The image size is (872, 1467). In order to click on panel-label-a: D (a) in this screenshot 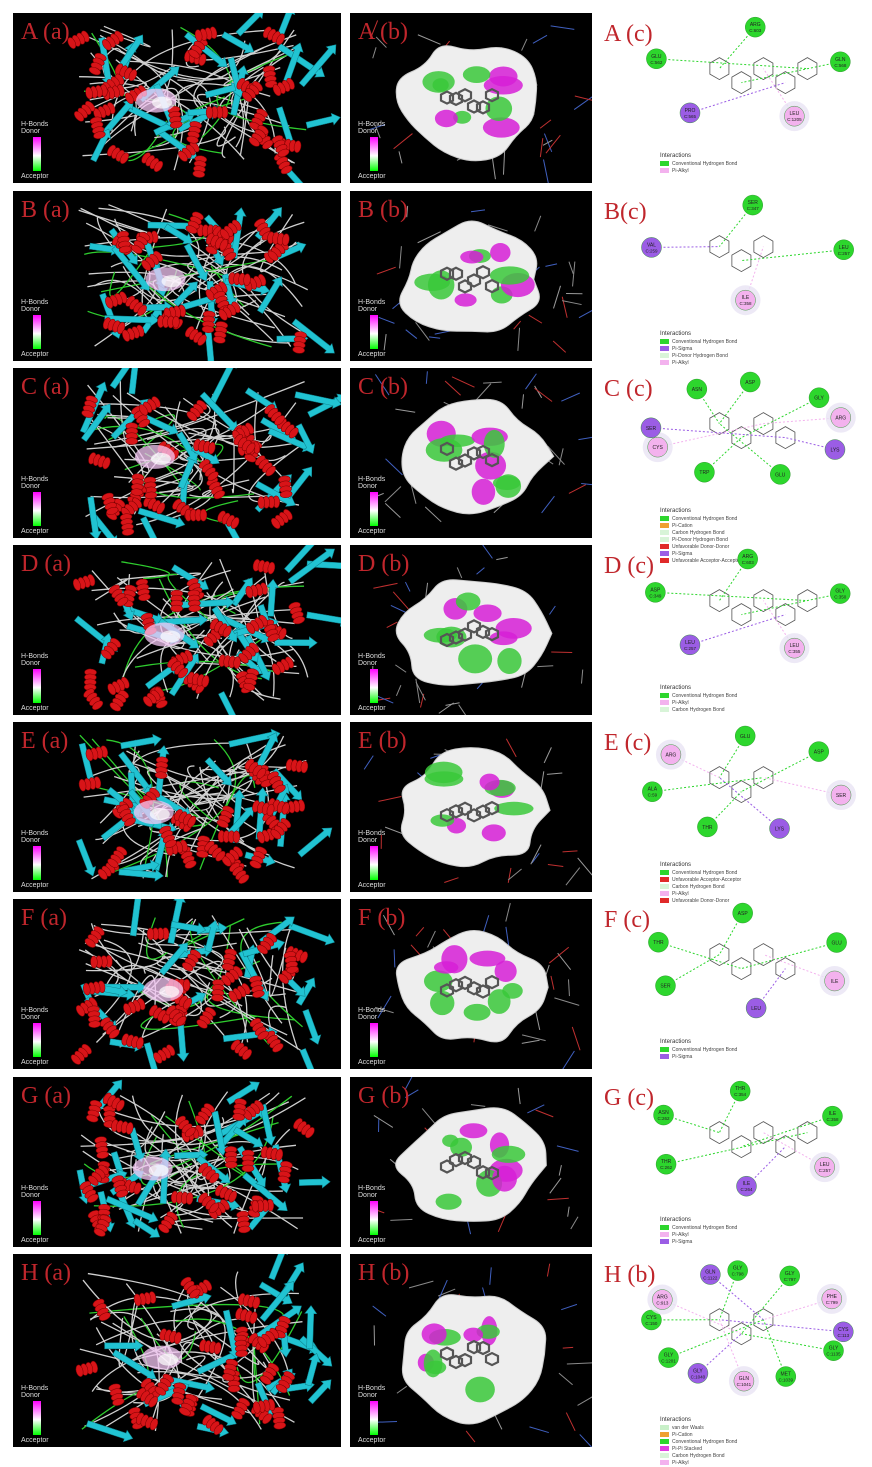, I will do `click(46, 564)`.